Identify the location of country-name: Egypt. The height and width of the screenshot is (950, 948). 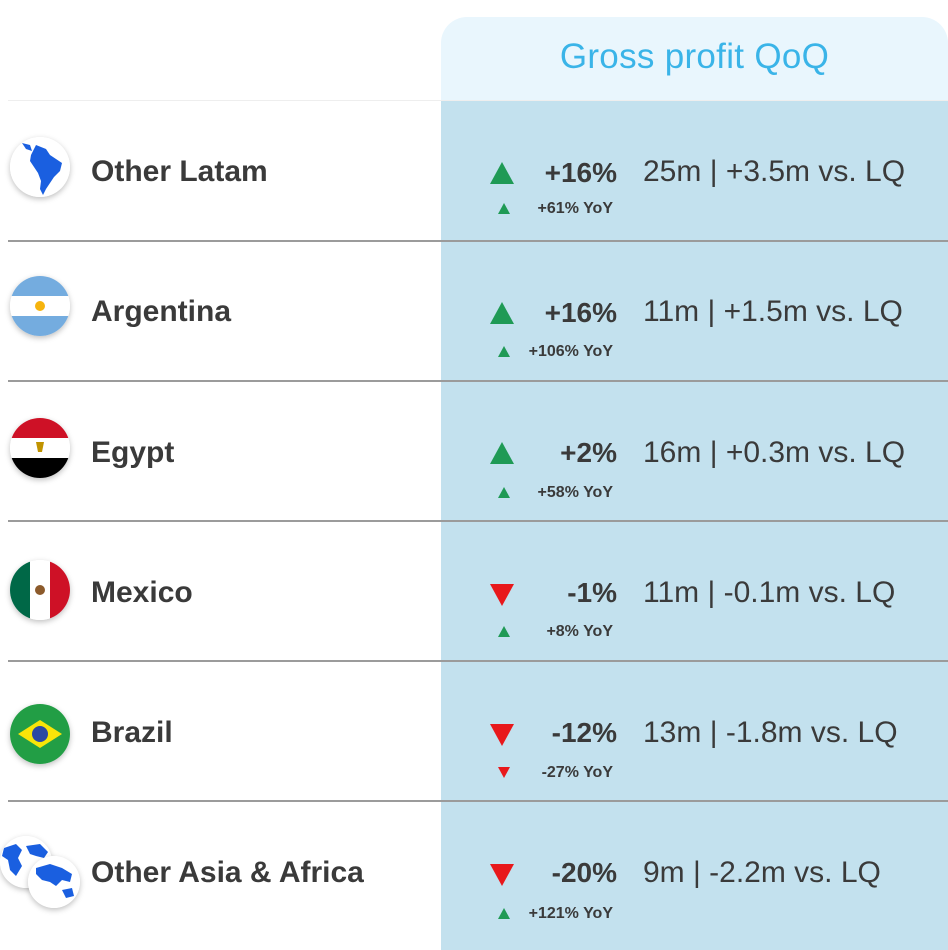
(133, 452).